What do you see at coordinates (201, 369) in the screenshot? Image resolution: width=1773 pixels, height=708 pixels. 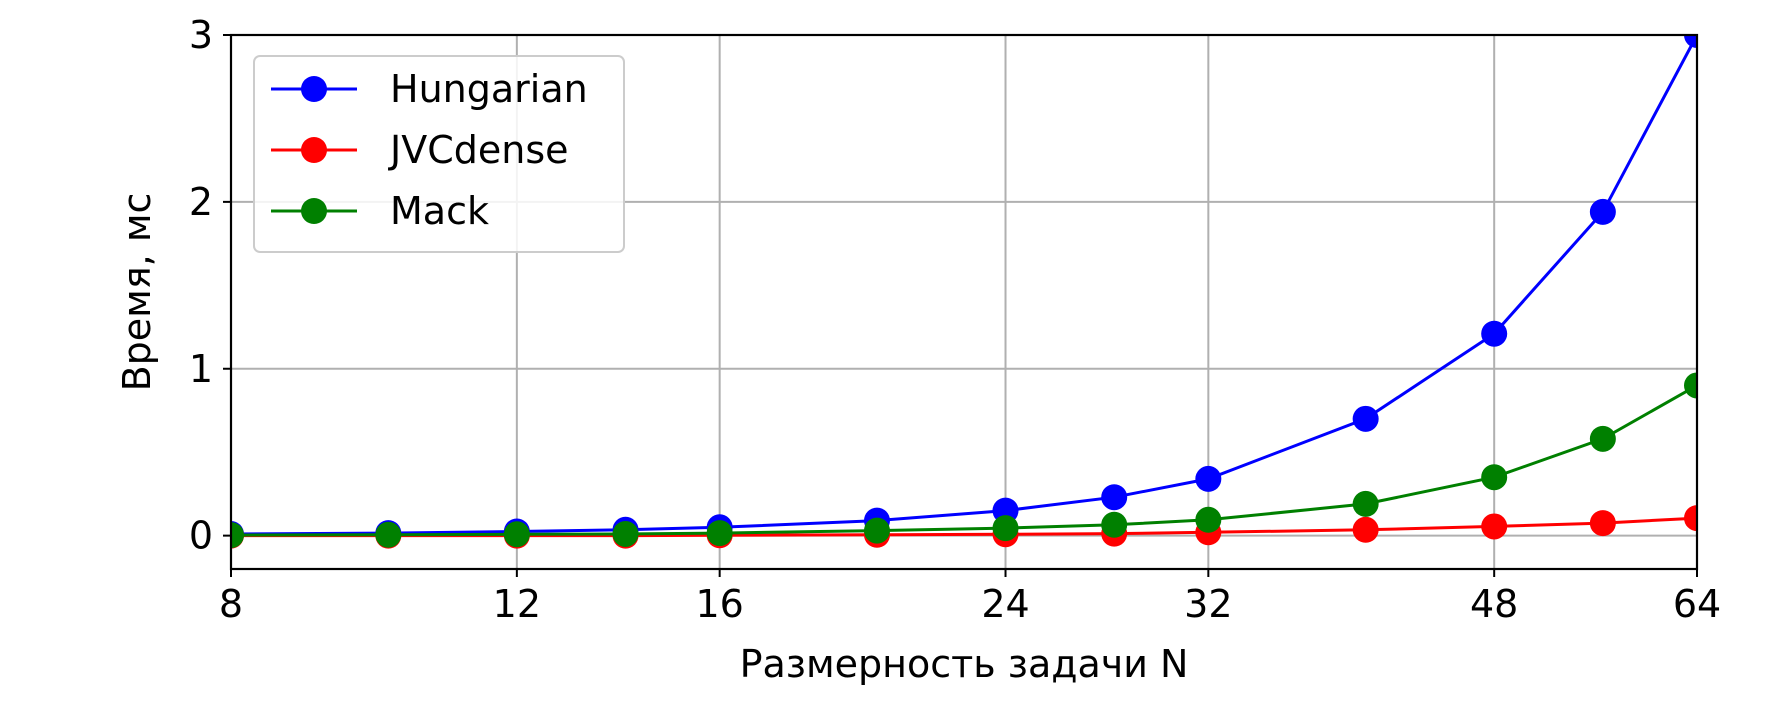 I see `y-tick-label: 1` at bounding box center [201, 369].